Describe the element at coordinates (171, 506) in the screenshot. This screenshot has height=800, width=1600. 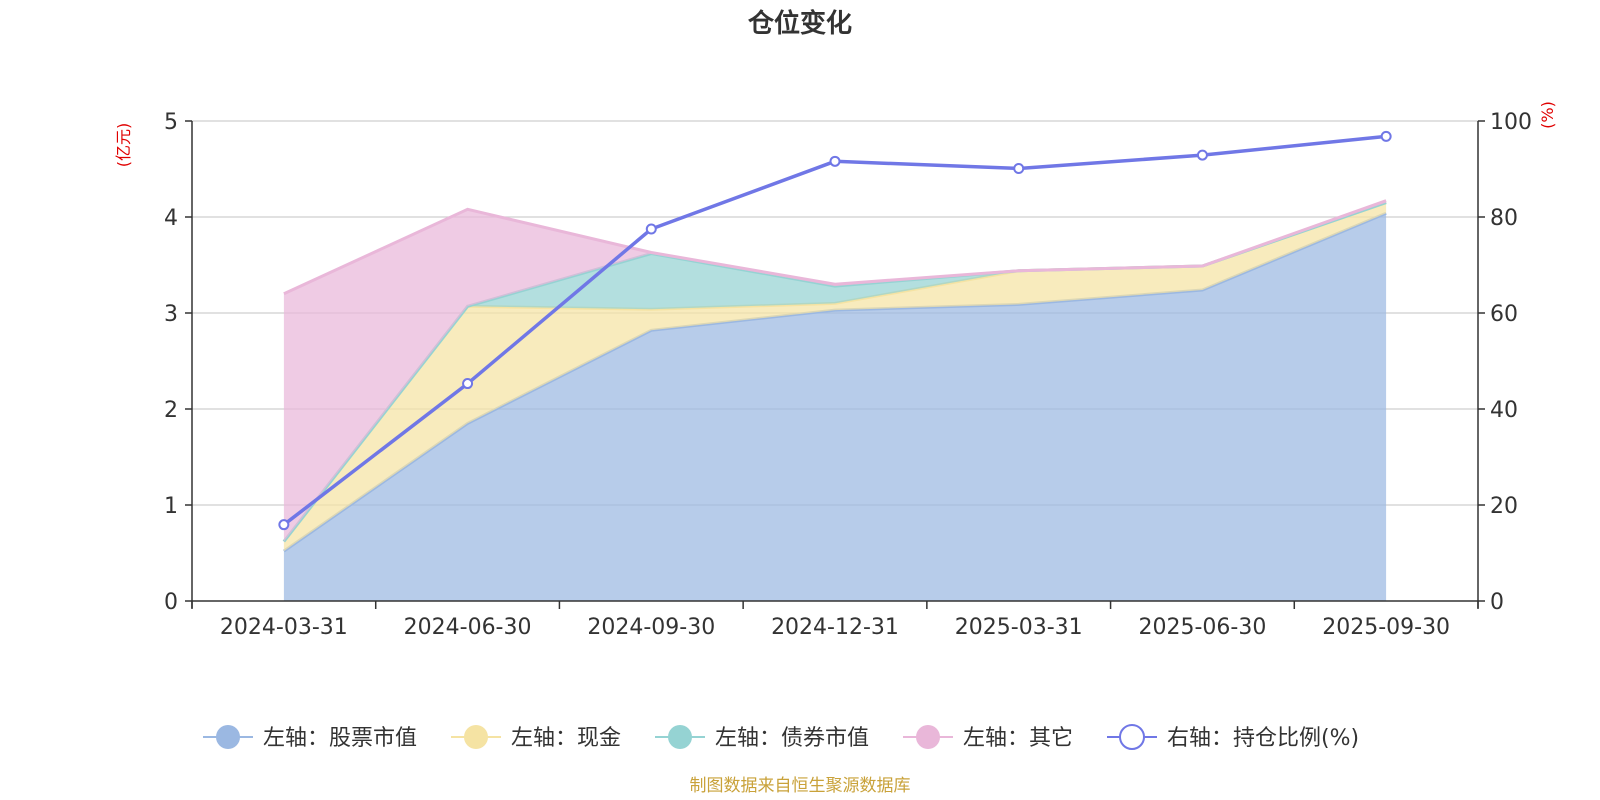
I see `left-axis-tick-label: 1` at that location.